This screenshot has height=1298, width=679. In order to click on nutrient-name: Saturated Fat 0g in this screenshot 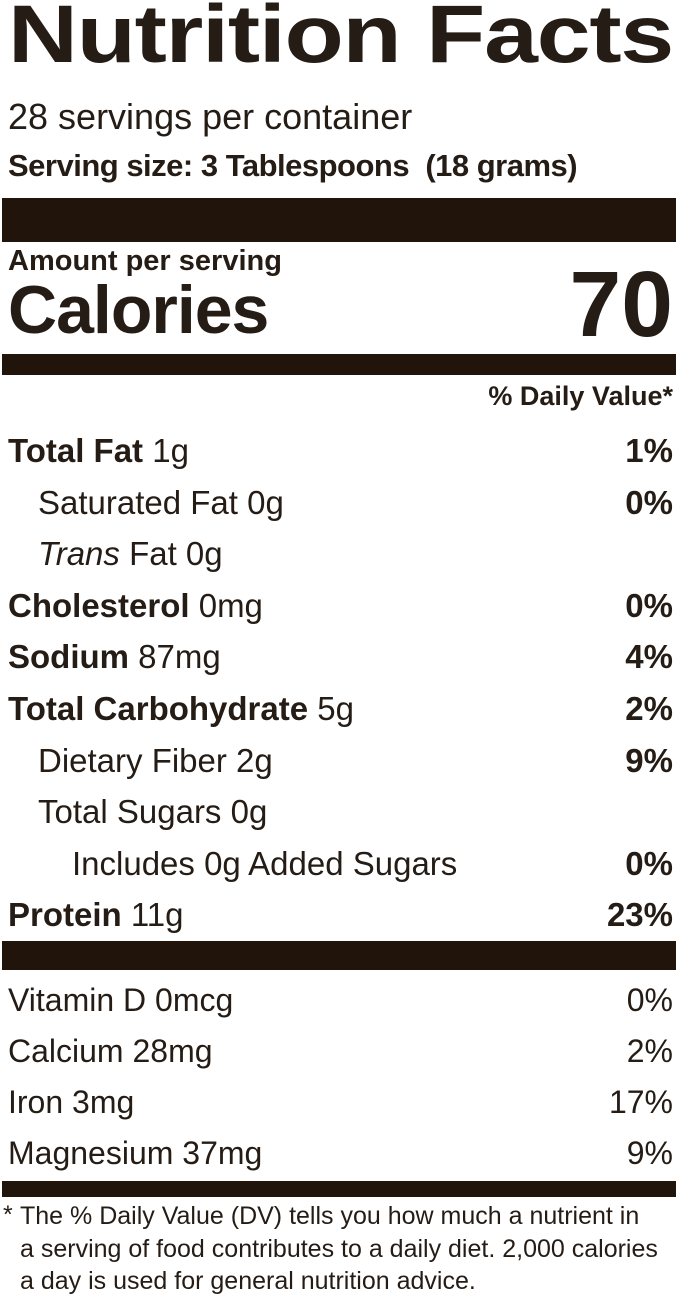, I will do `click(161, 502)`.